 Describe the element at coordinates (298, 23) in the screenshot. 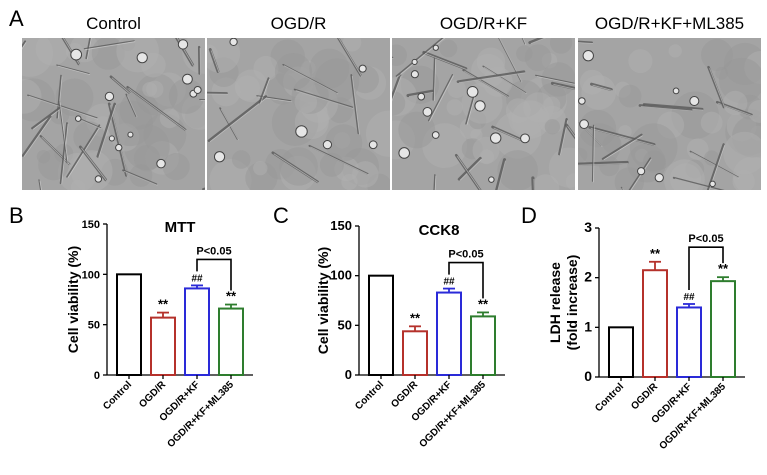

I see `image-label-ogdr: OGD/R` at that location.